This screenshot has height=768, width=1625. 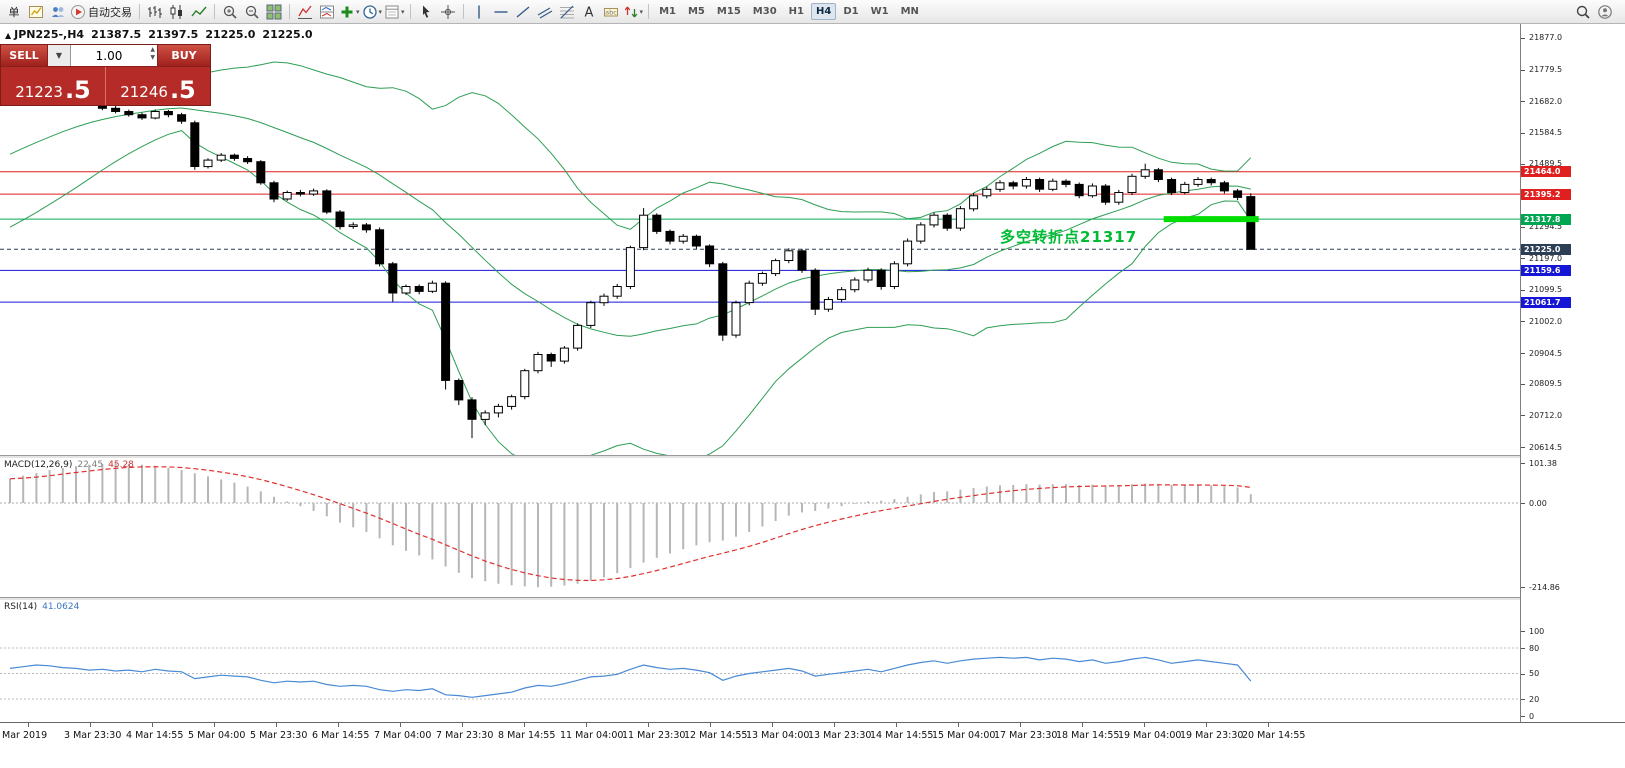 I want to click on price-tick-label: 20809.5, so click(x=1546, y=384).